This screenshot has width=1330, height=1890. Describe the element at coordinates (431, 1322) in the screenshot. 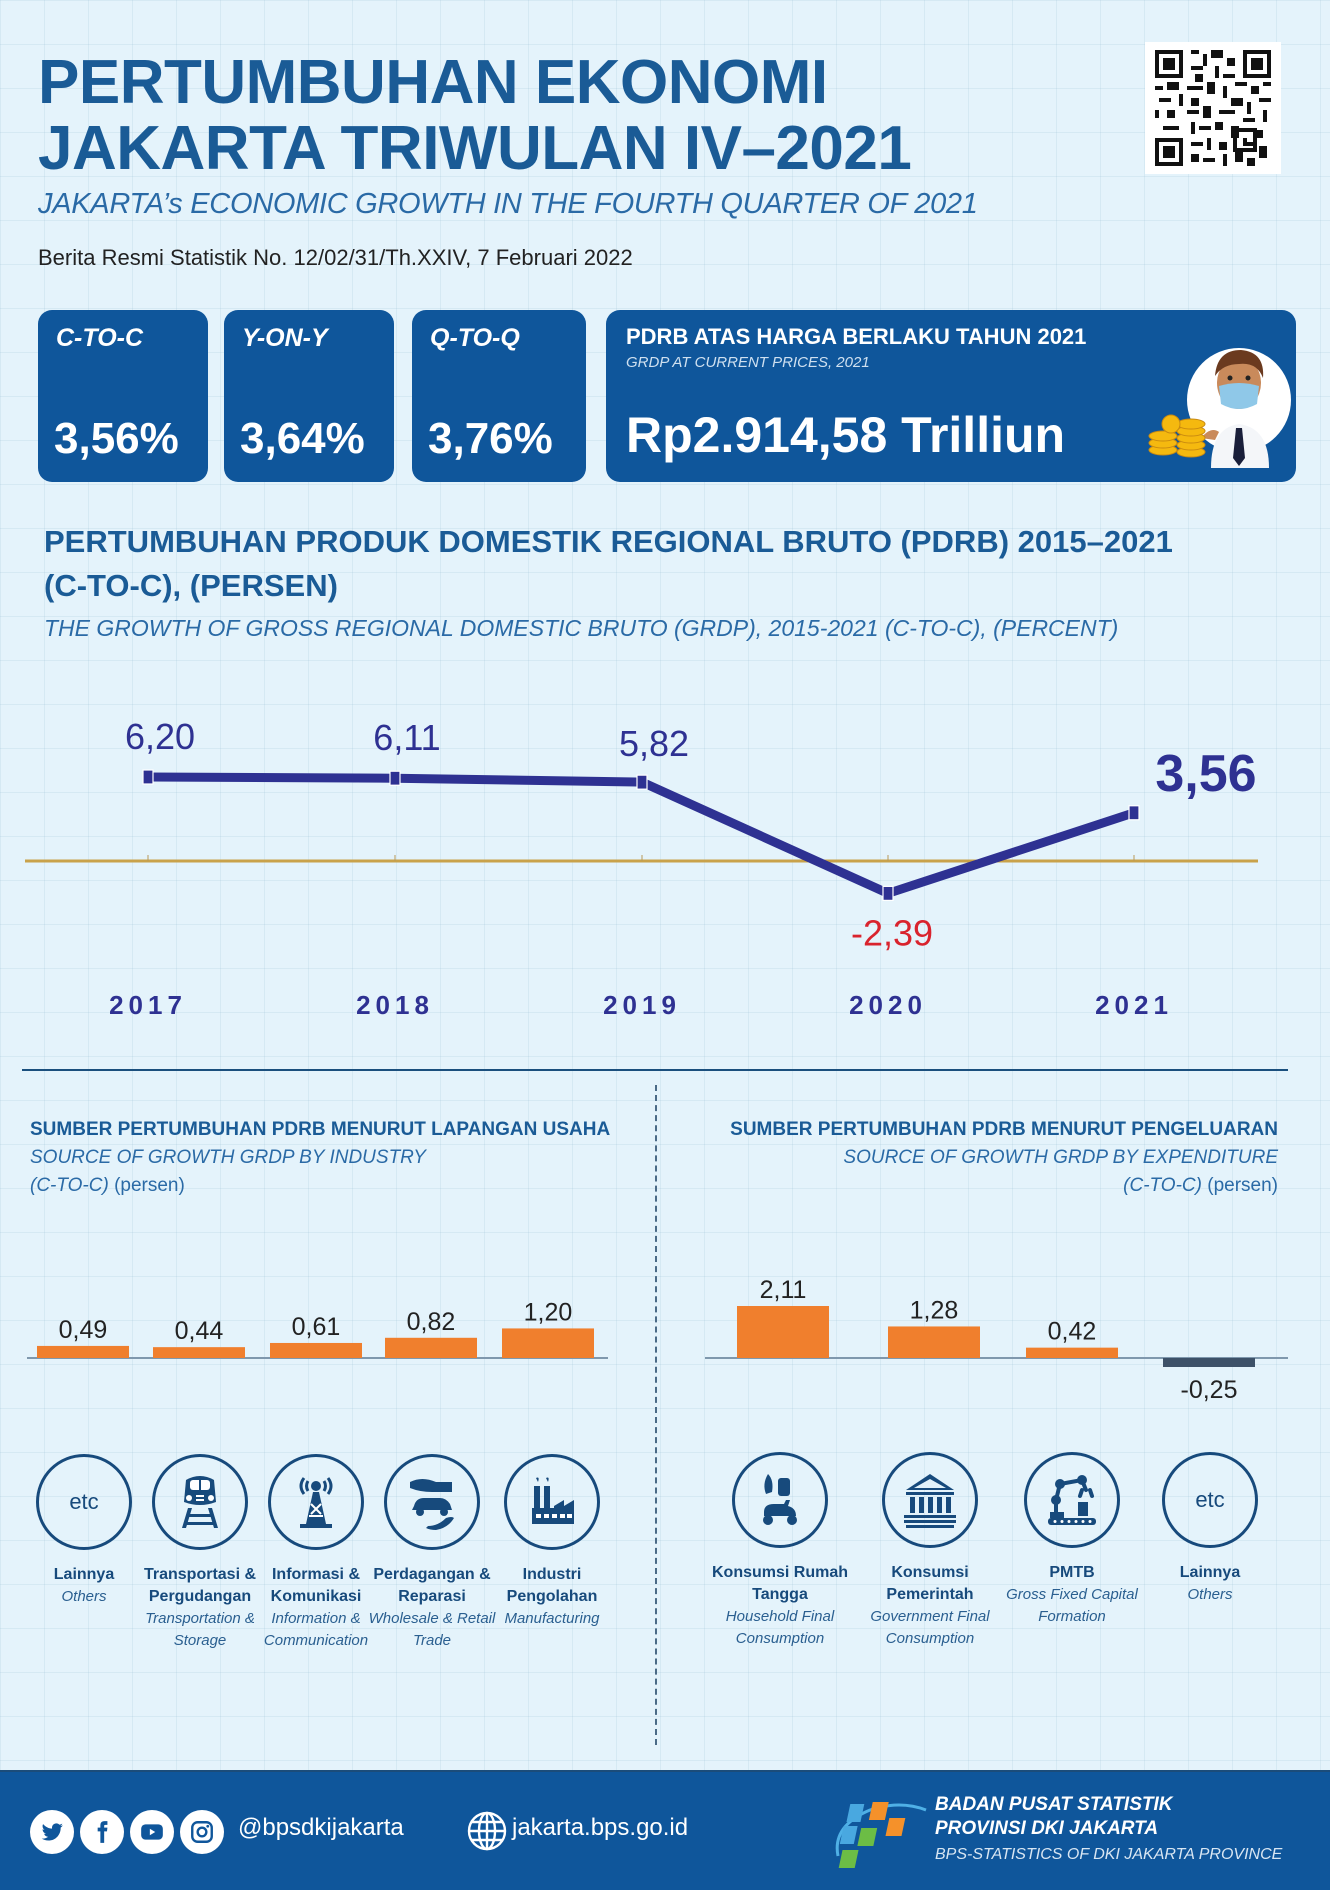

I see `svg-text: 0,82` at that location.